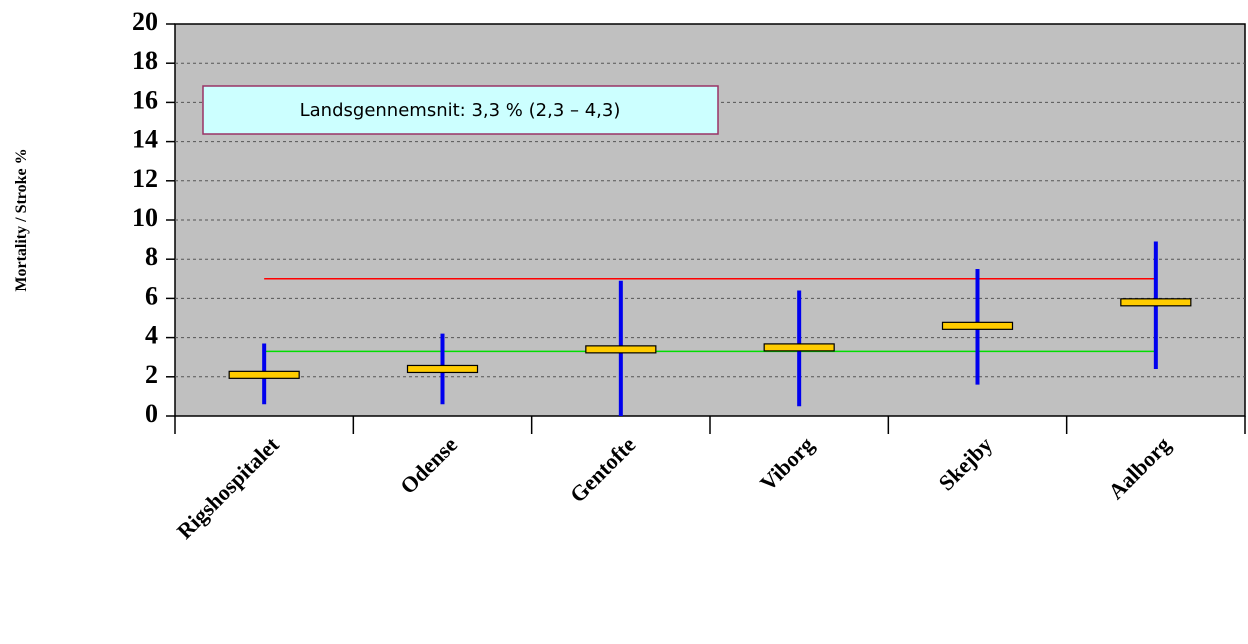 Image resolution: width=1248 pixels, height=644 pixels. I want to click on annotation-box, so click(460, 110).